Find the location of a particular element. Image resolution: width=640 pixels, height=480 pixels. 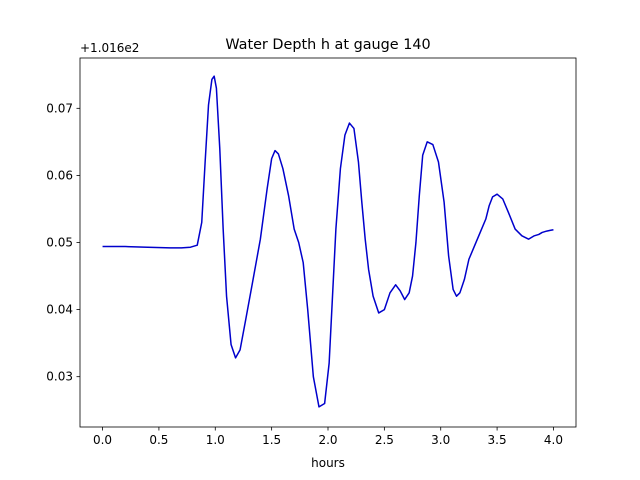

x-tick-label: 3.0 is located at coordinates (440, 440).